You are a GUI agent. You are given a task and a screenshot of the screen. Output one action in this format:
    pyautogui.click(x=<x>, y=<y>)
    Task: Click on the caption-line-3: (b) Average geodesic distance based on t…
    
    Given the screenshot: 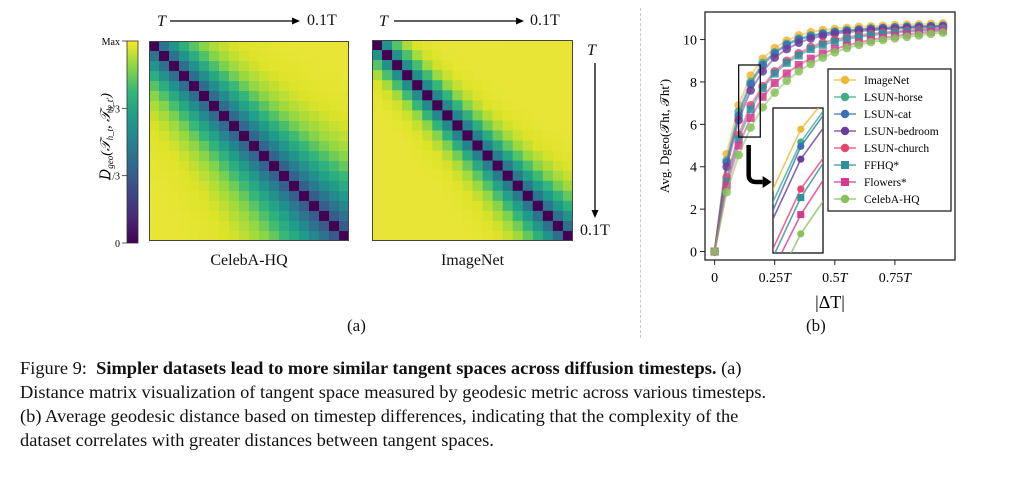 What is the action you would take?
    pyautogui.click(x=379, y=416)
    